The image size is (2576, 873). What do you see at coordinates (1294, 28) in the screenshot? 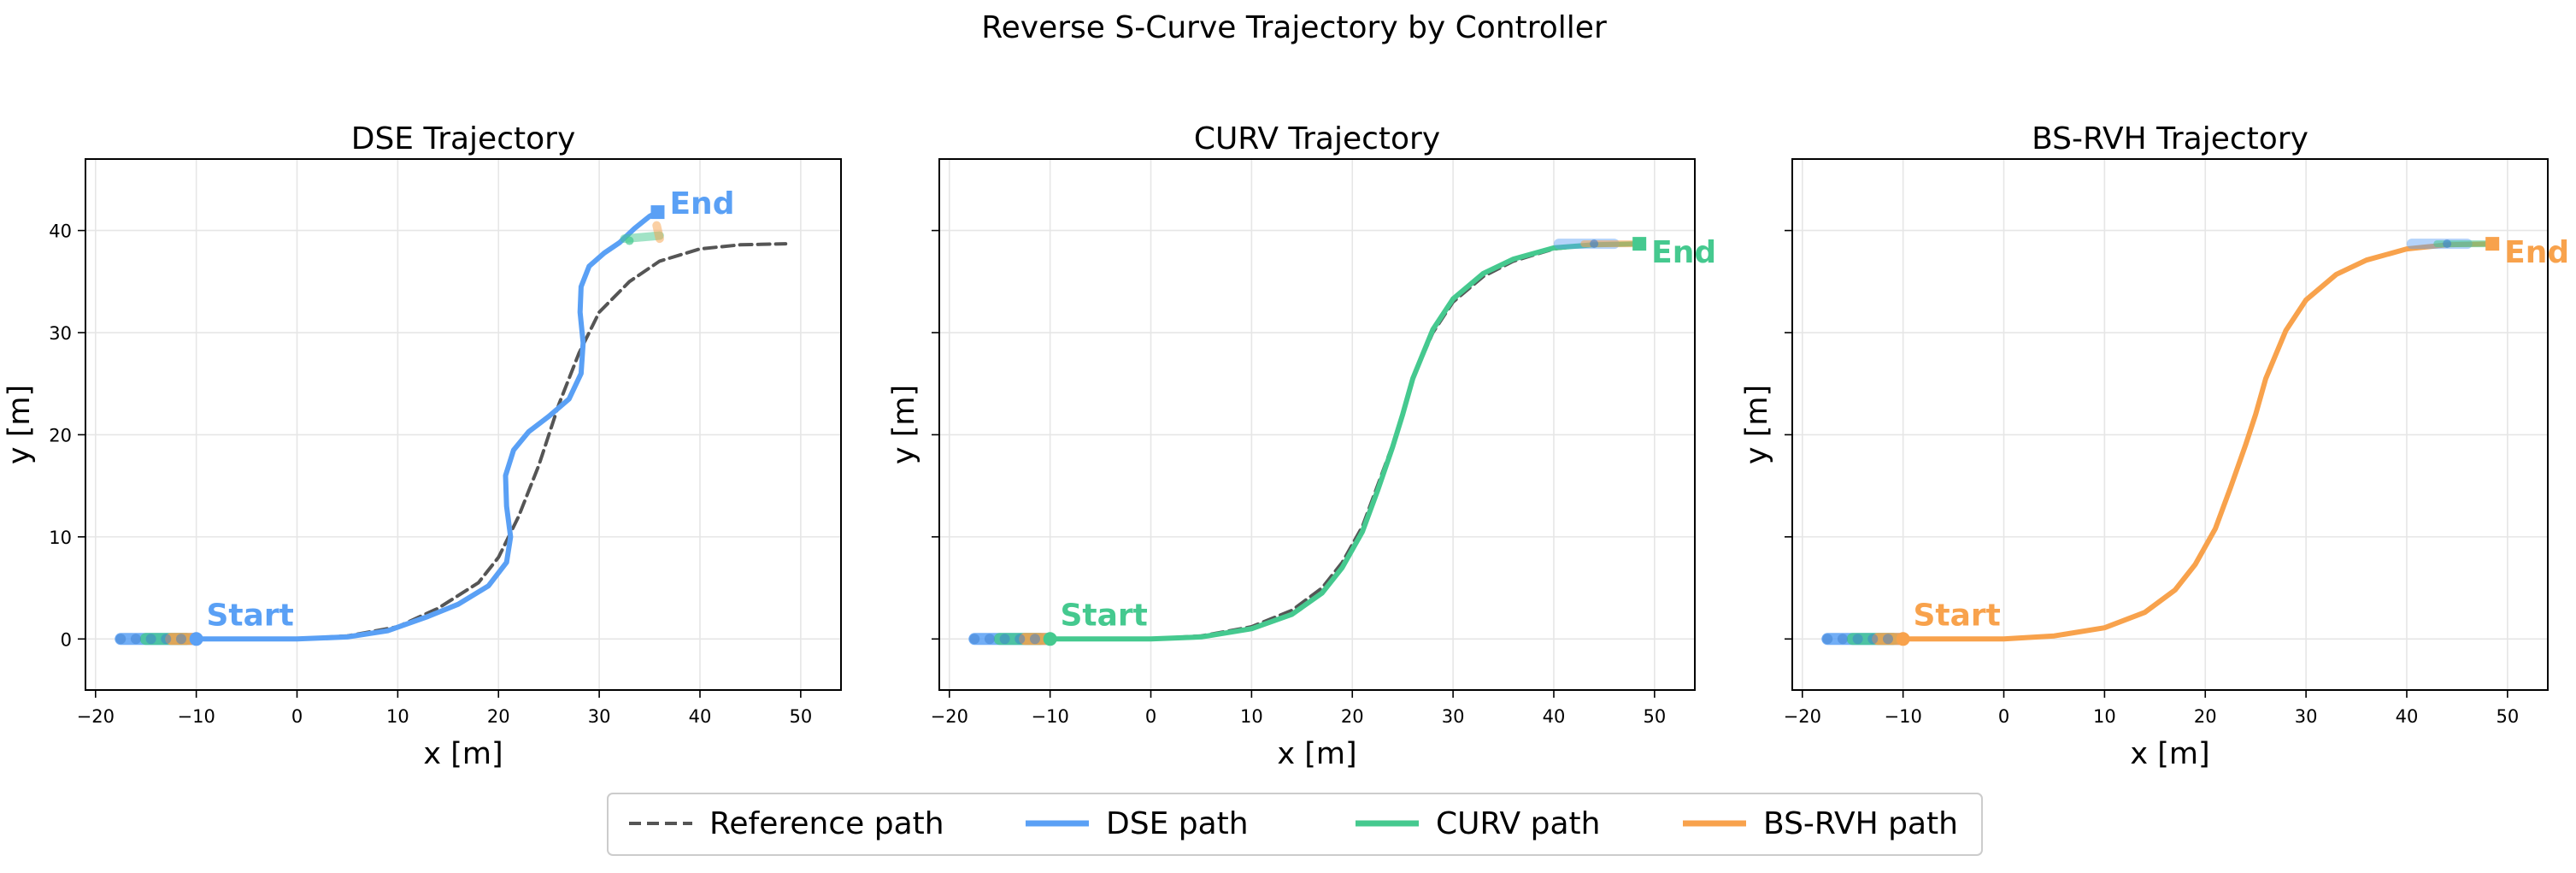
I see `figure-suptitle: Reverse S-Curve Trajectory by Controller` at bounding box center [1294, 28].